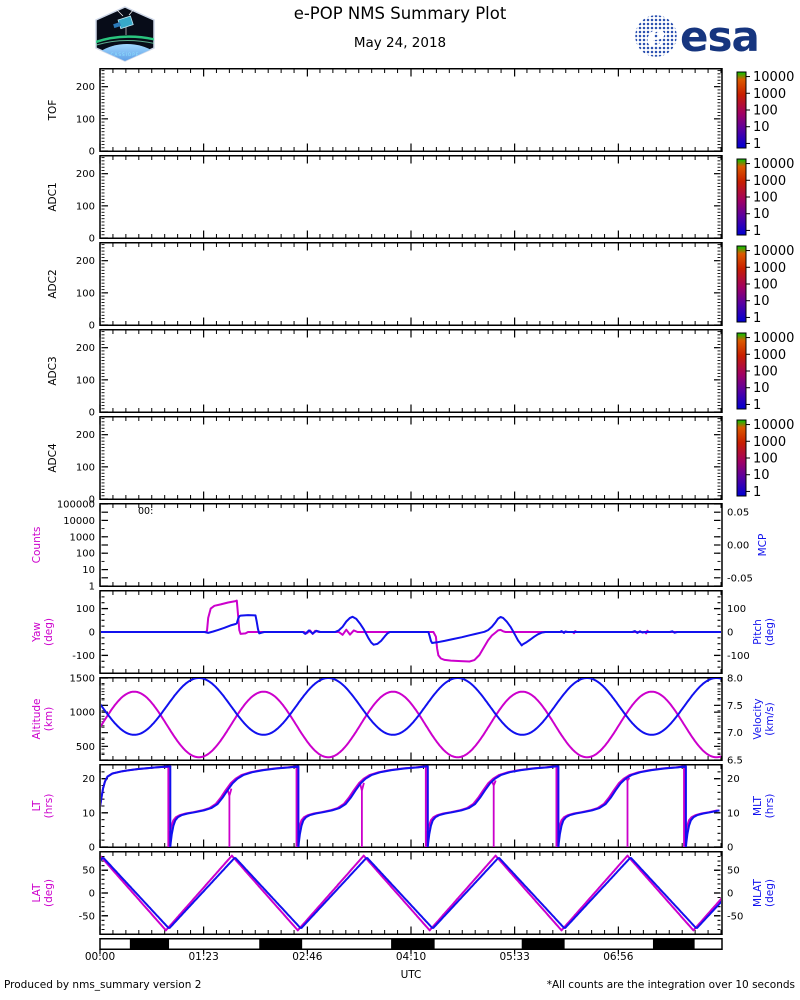 This screenshot has width=800, height=1000. I want to click on esa-globe-e: e, so click(655, 36).